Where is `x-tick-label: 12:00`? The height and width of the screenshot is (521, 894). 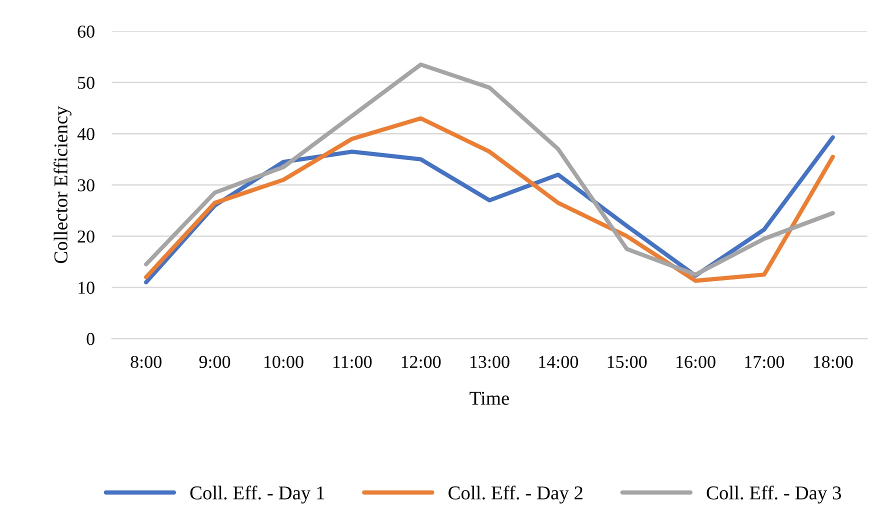
x-tick-label: 12:00 is located at coordinates (421, 362).